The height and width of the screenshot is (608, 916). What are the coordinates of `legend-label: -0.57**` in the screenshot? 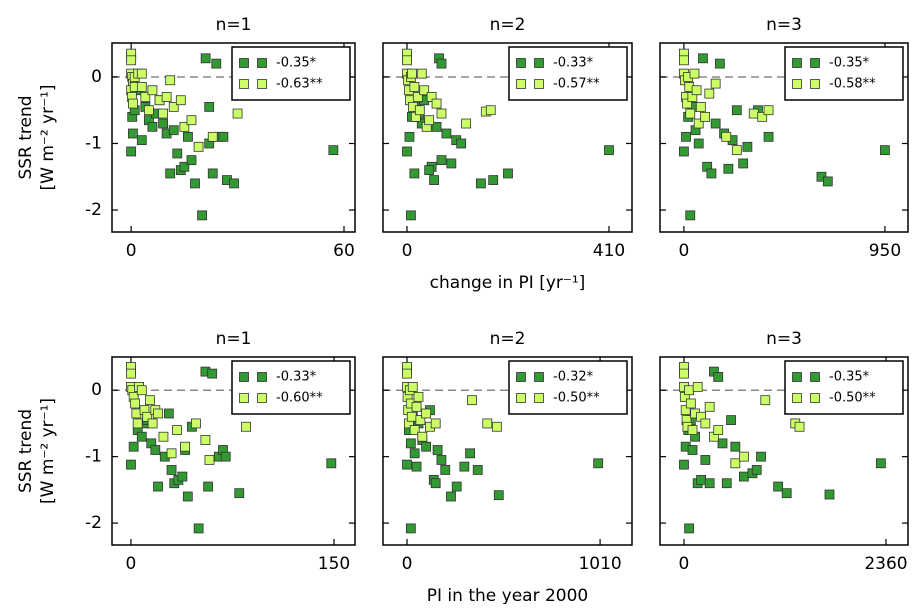 It's located at (576, 84).